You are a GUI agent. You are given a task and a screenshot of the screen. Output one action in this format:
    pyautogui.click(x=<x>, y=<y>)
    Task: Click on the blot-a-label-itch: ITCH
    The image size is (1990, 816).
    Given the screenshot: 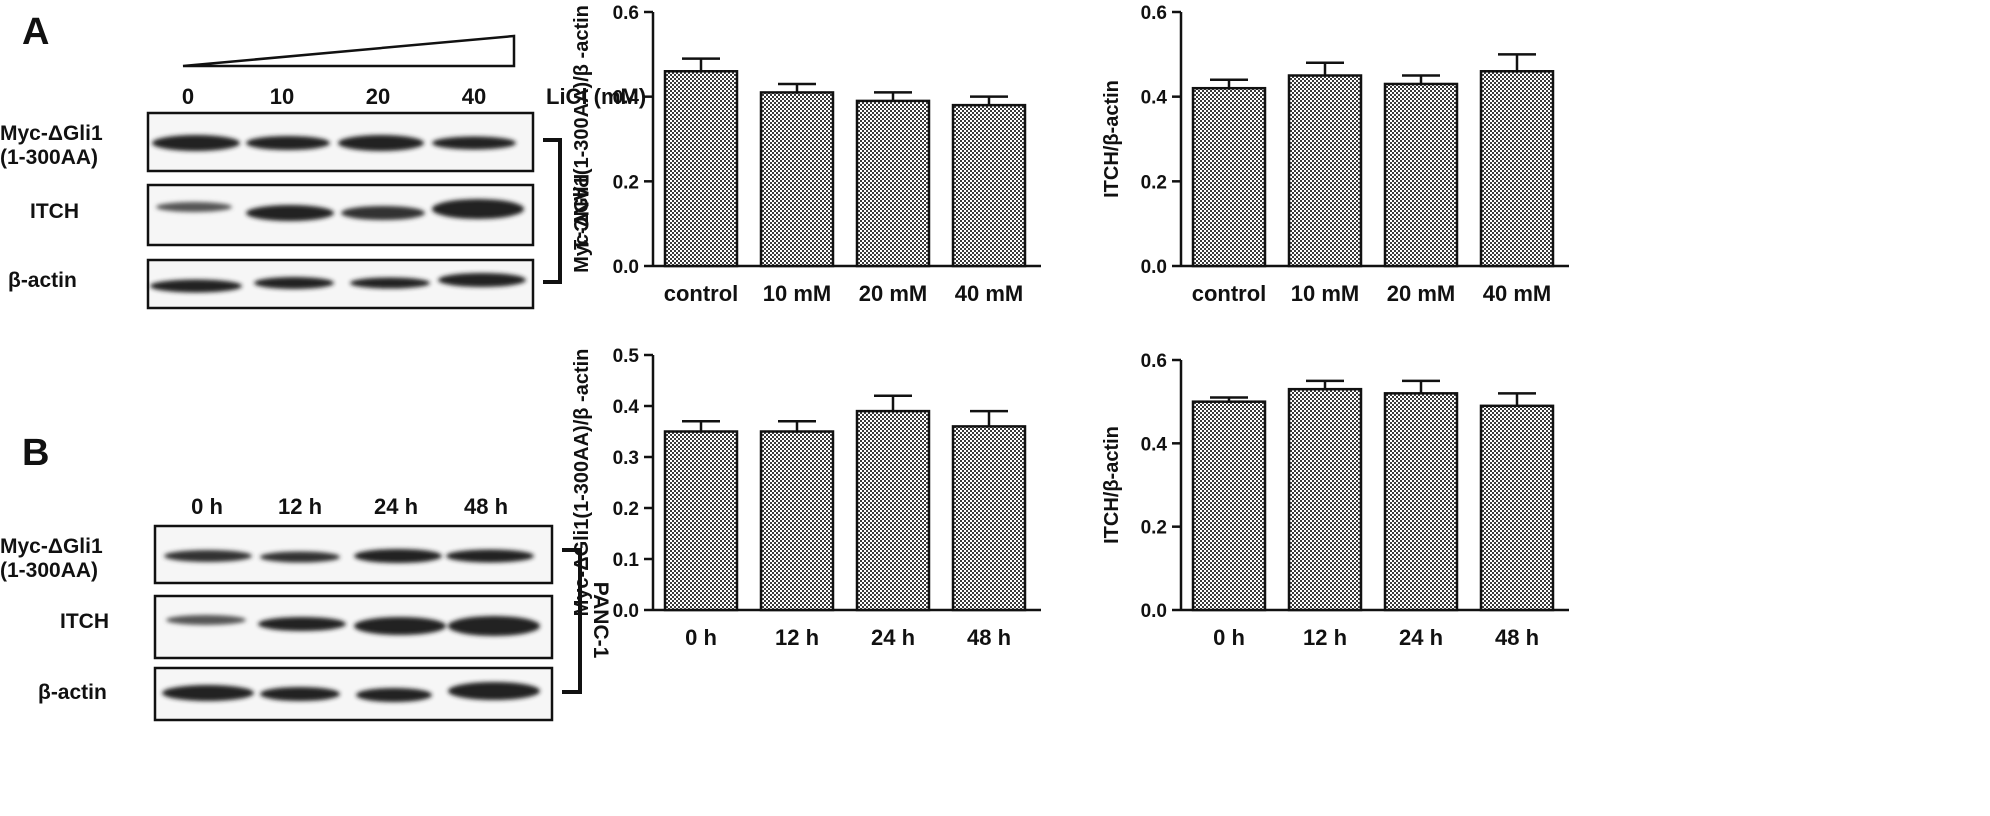 What is the action you would take?
    pyautogui.click(x=54, y=211)
    